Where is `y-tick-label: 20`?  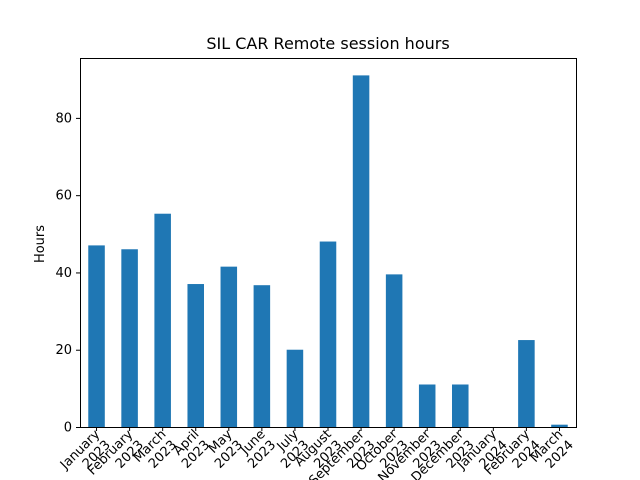 y-tick-label: 20 is located at coordinates (63, 350).